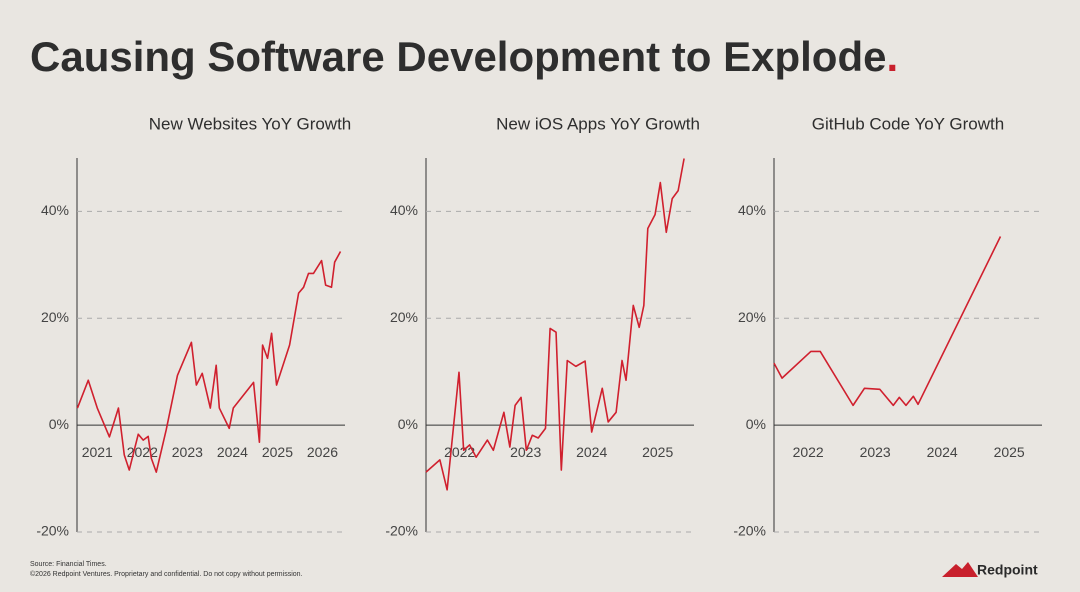  I want to click on title-text: Causing Software Development to Explode, so click(458, 56).